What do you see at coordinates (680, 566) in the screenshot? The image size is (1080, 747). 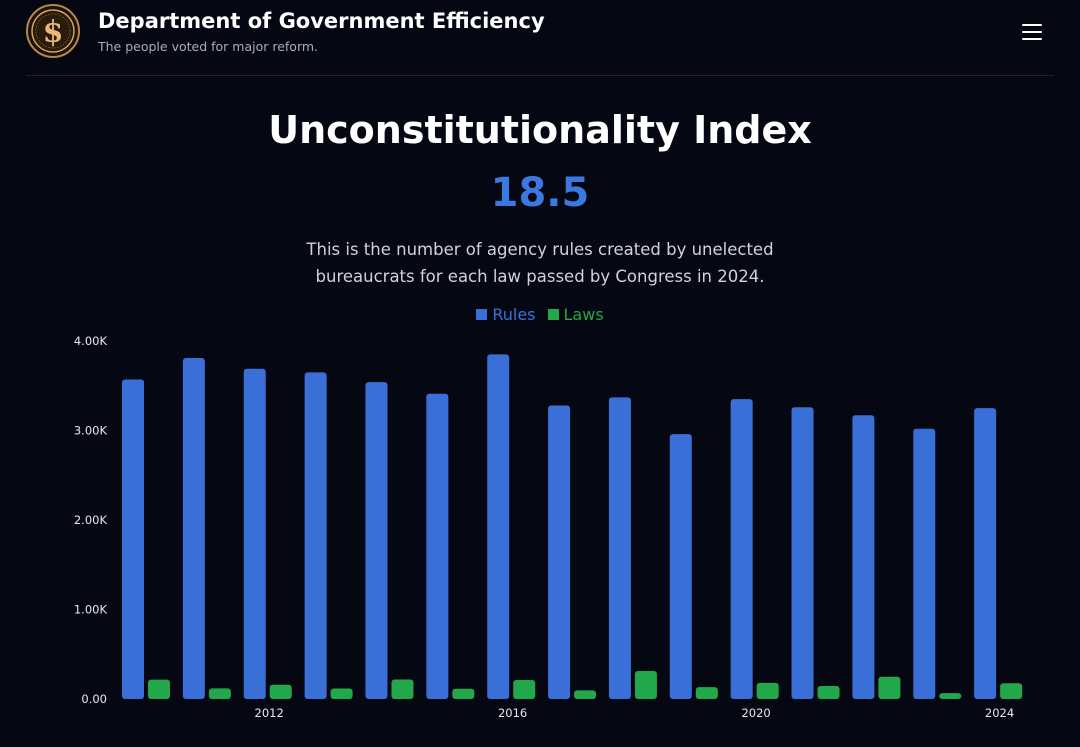 I see `bar-rules-2019` at bounding box center [680, 566].